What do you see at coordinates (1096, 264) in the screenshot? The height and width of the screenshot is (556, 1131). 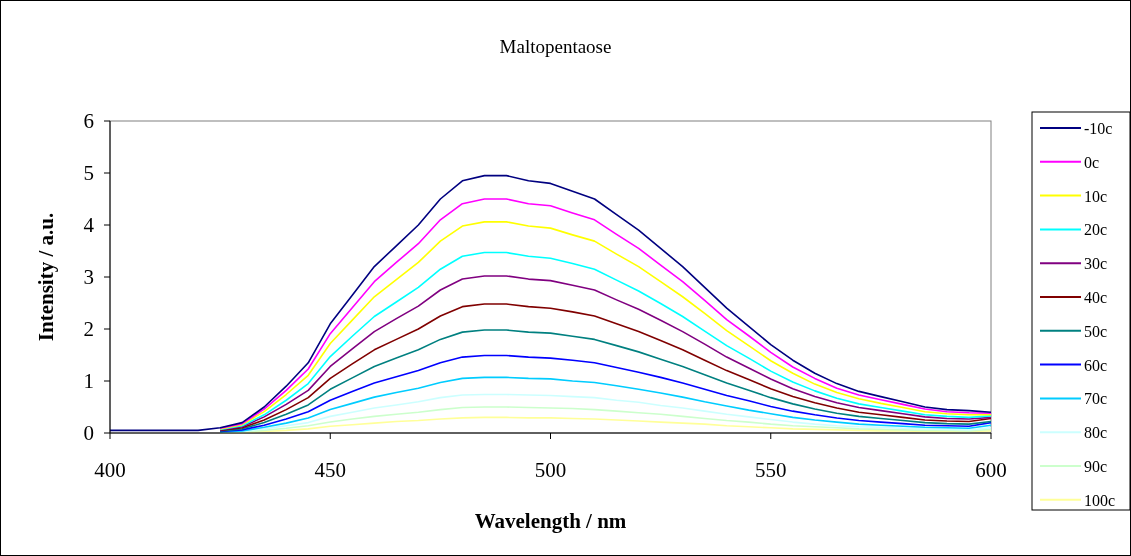 I see `legend-label: 30c` at bounding box center [1096, 264].